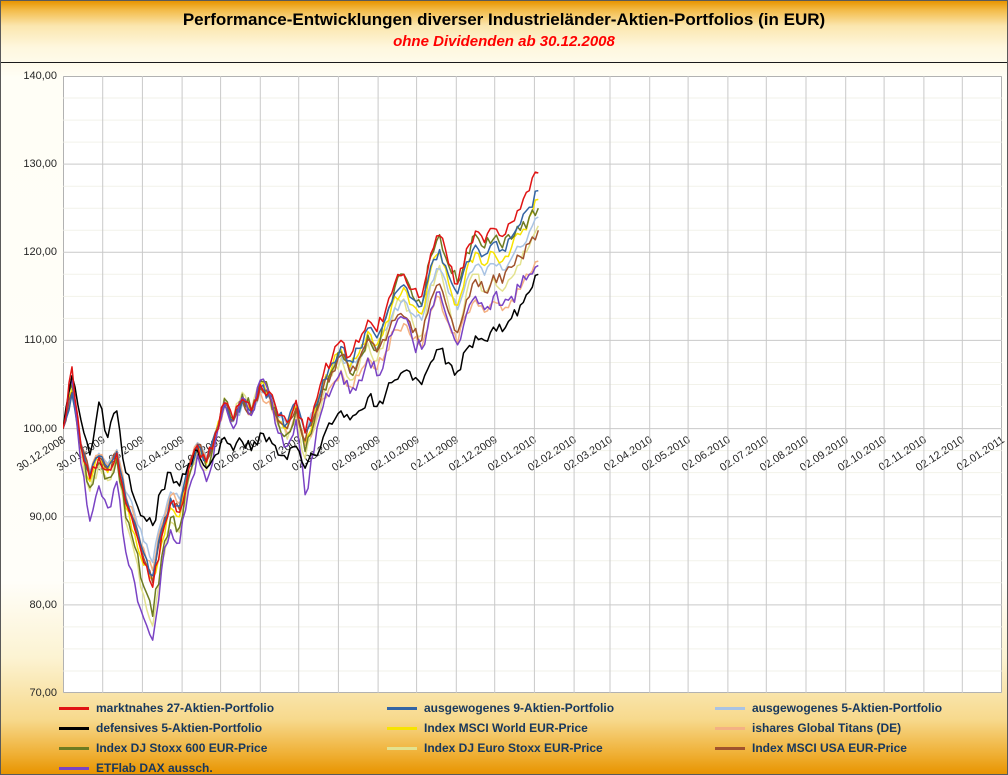 The width and height of the screenshot is (1008, 775). Describe the element at coordinates (40, 164) in the screenshot. I see `y-axis-label: 130,00` at that location.